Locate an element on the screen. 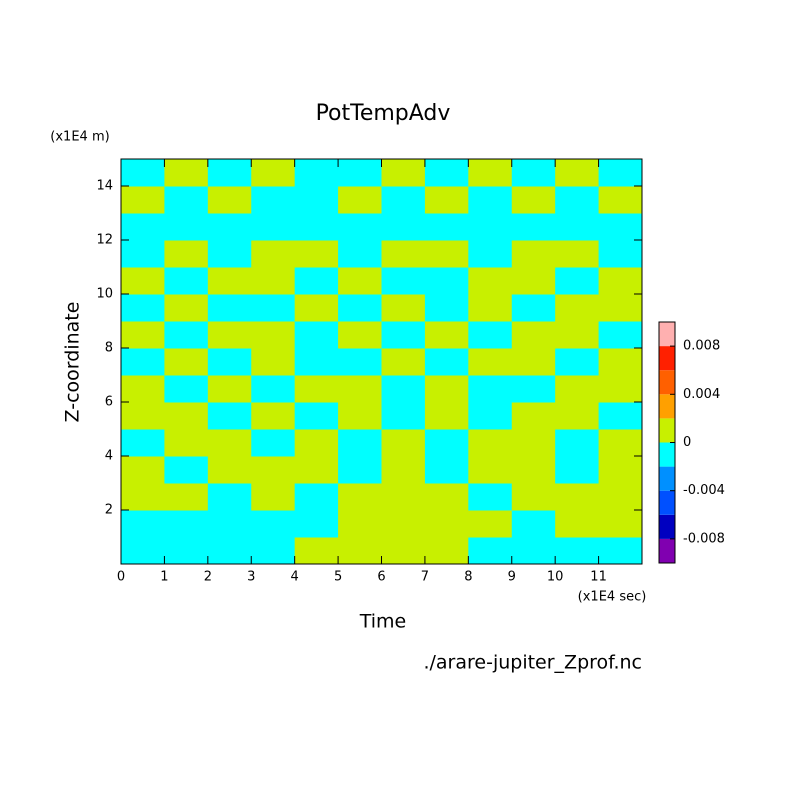 Image resolution: width=804 pixels, height=804 pixels. x-tick-label: 11 is located at coordinates (598, 577).